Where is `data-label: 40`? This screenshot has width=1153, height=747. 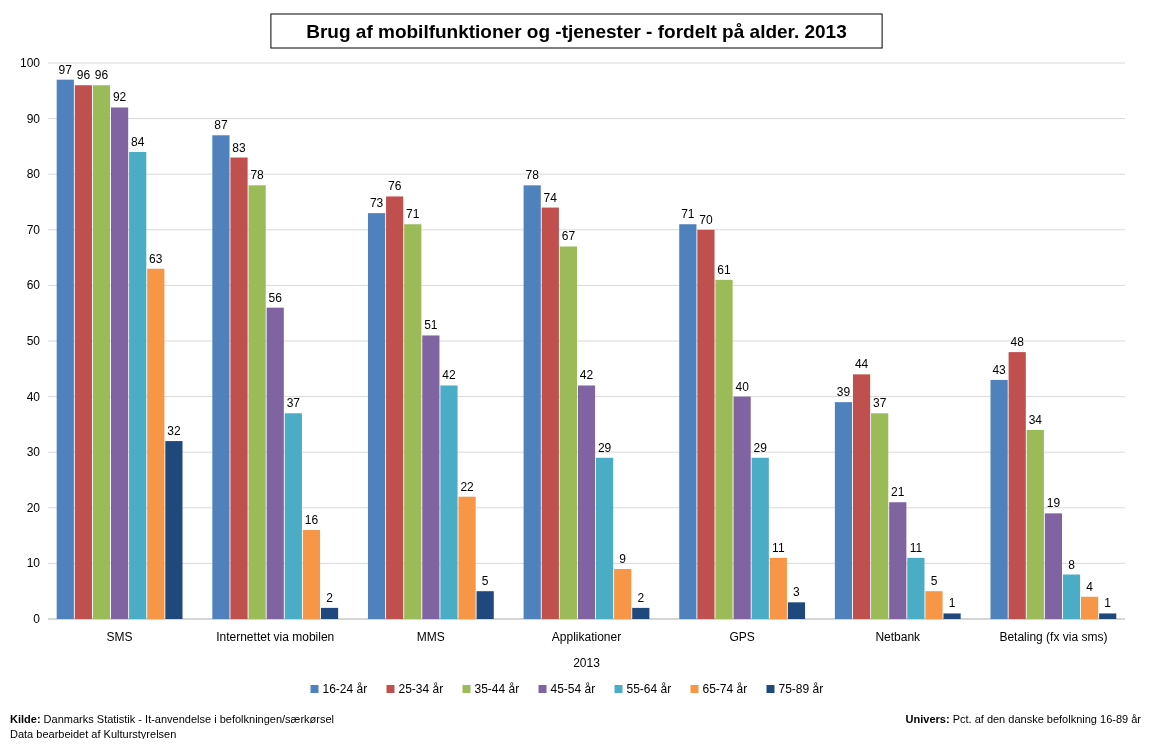
data-label: 40 is located at coordinates (742, 386).